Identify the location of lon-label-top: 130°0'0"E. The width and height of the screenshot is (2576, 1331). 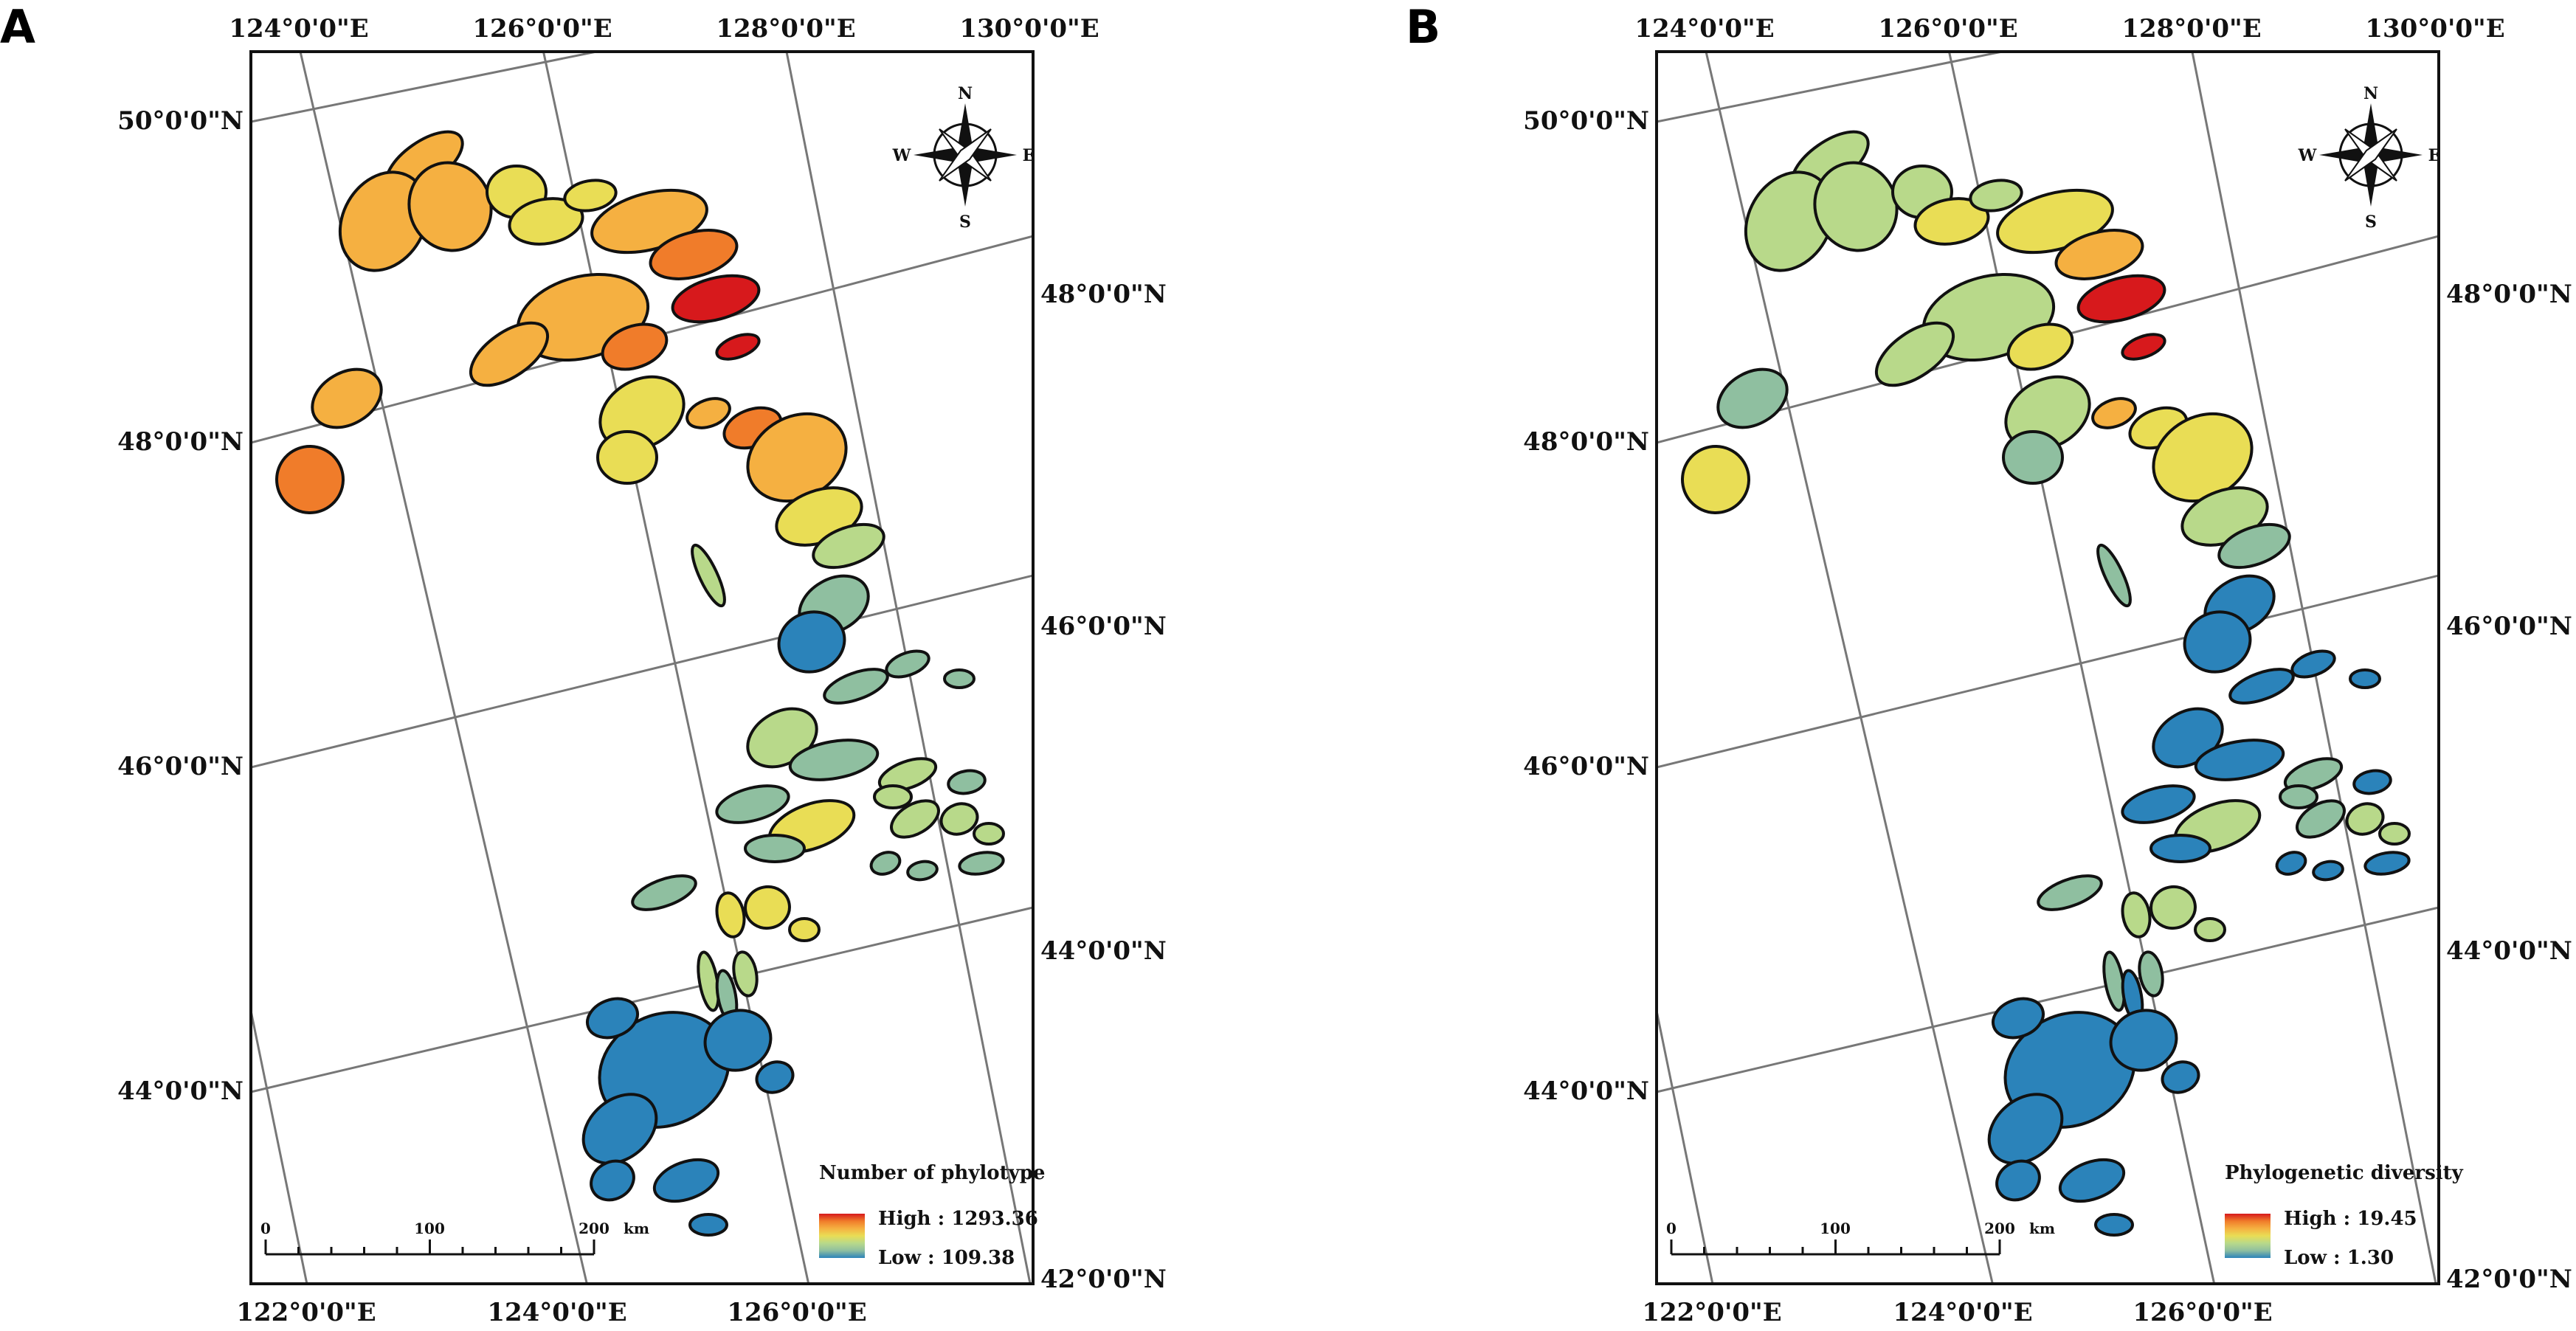
(1029, 29).